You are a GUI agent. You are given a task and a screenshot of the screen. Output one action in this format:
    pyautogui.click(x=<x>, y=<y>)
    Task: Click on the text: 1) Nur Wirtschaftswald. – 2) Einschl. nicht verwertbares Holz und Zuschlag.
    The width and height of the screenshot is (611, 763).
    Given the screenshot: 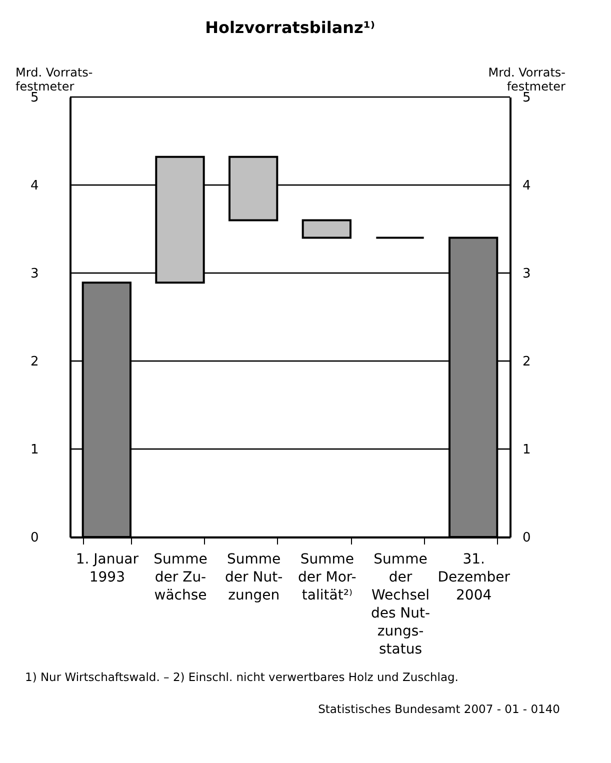 What is the action you would take?
    pyautogui.click(x=241, y=677)
    